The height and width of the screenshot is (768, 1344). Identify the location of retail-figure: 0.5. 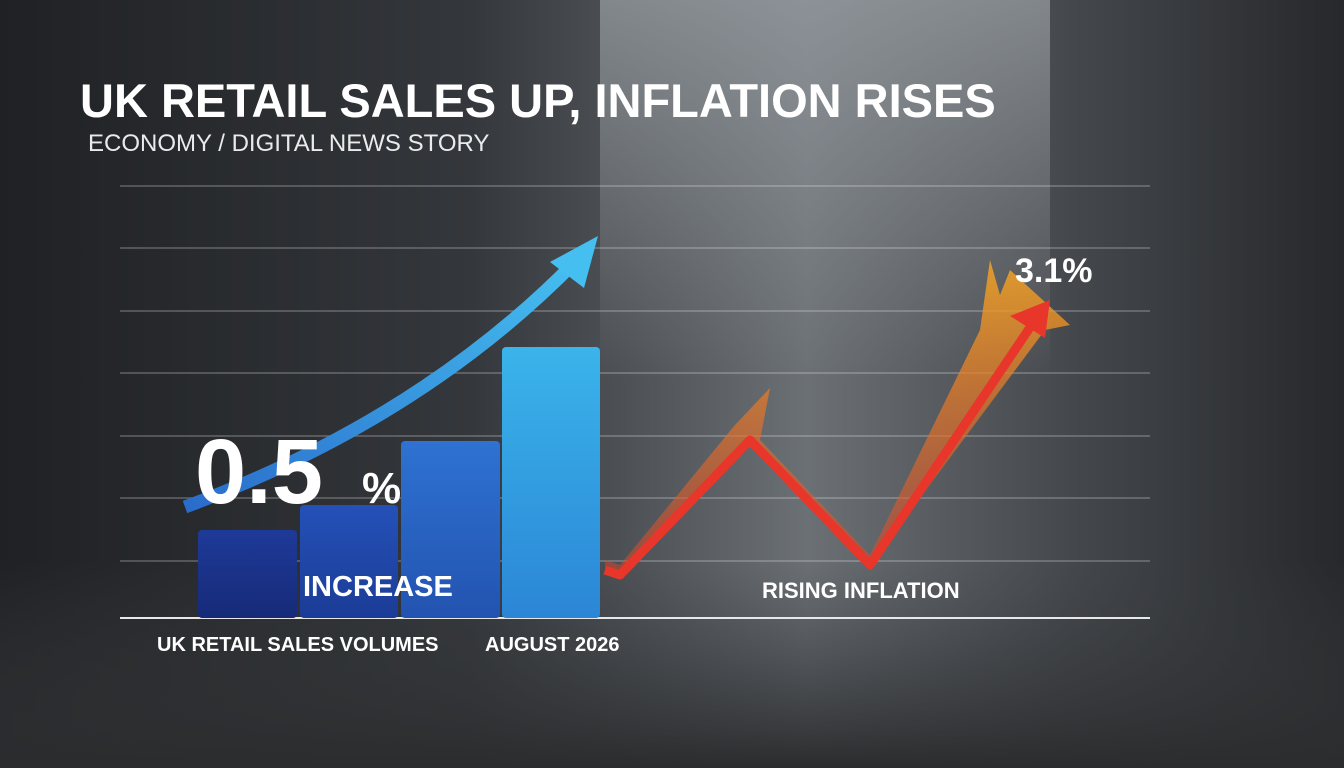
(259, 472).